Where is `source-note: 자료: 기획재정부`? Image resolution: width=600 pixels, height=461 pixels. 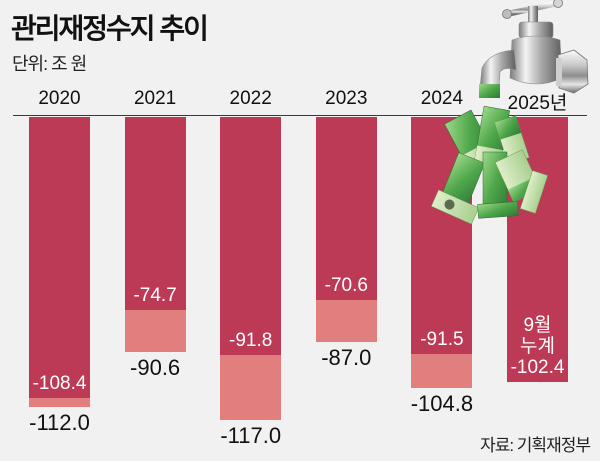
source-note: 자료: 기획재정부 is located at coordinates (535, 445).